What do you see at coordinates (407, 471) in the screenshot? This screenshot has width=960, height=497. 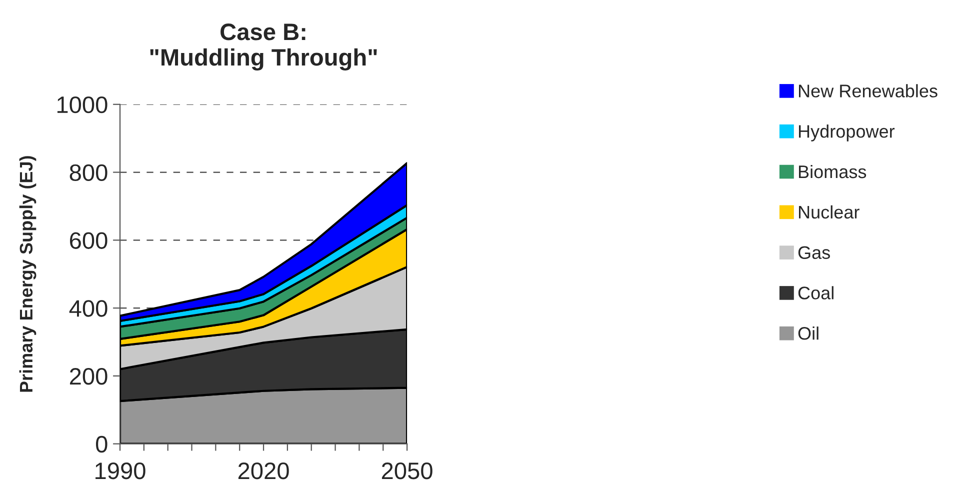 I see `x-tick-label: 2050` at bounding box center [407, 471].